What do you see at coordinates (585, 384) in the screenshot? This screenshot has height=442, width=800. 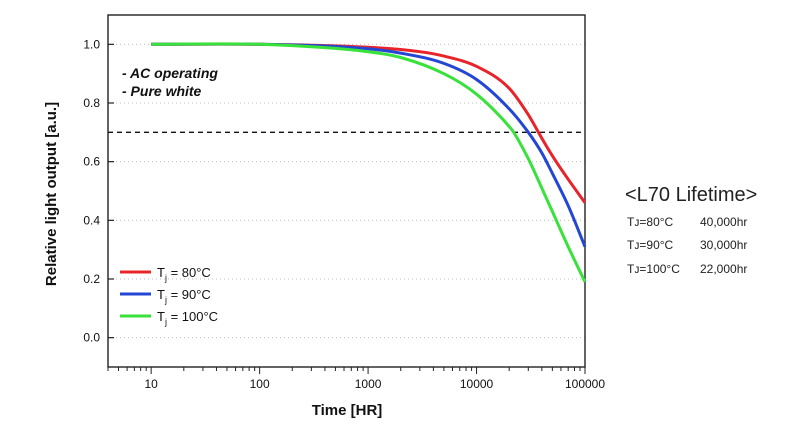 I see `x-tick-label: 100000` at bounding box center [585, 384].